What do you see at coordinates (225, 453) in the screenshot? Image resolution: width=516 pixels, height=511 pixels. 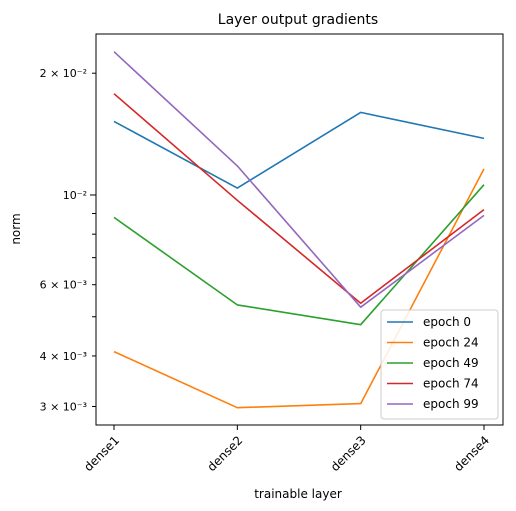 I see `x-tick-label: dense2` at bounding box center [225, 453].